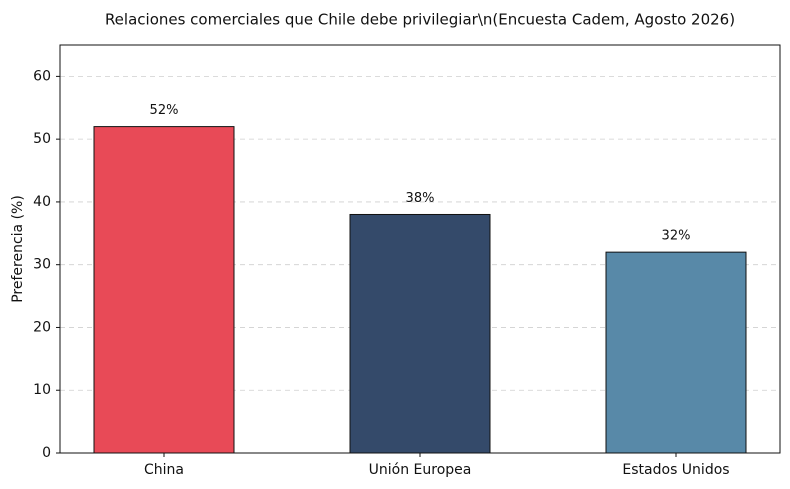 The height and width of the screenshot is (489, 790). Describe the element at coordinates (18, 249) in the screenshot. I see `y-axis-label: Preferencia (%)` at that location.